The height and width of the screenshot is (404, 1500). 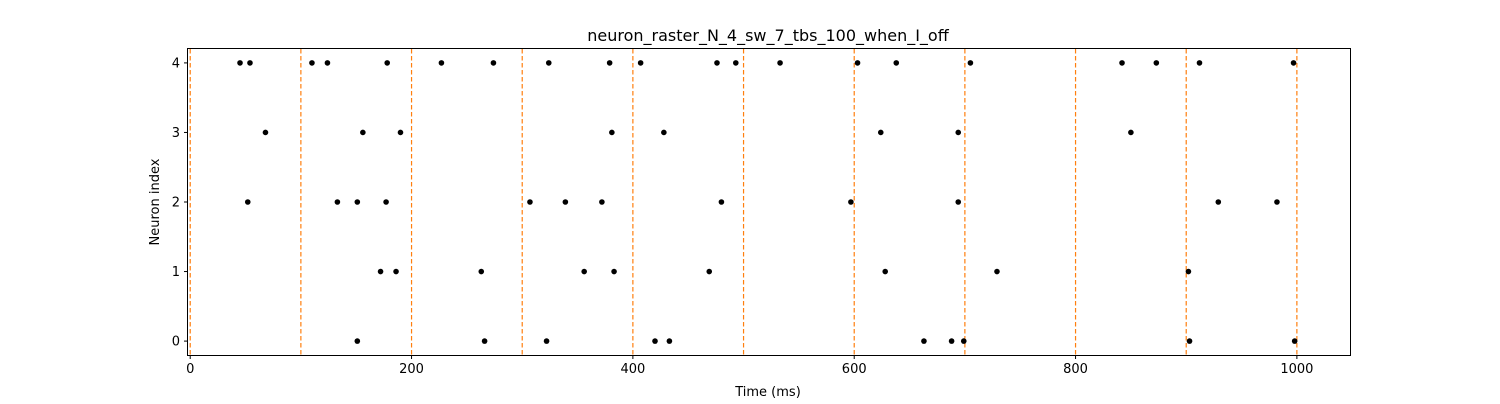 I want to click on x-tick-label: 200, so click(x=411, y=369).